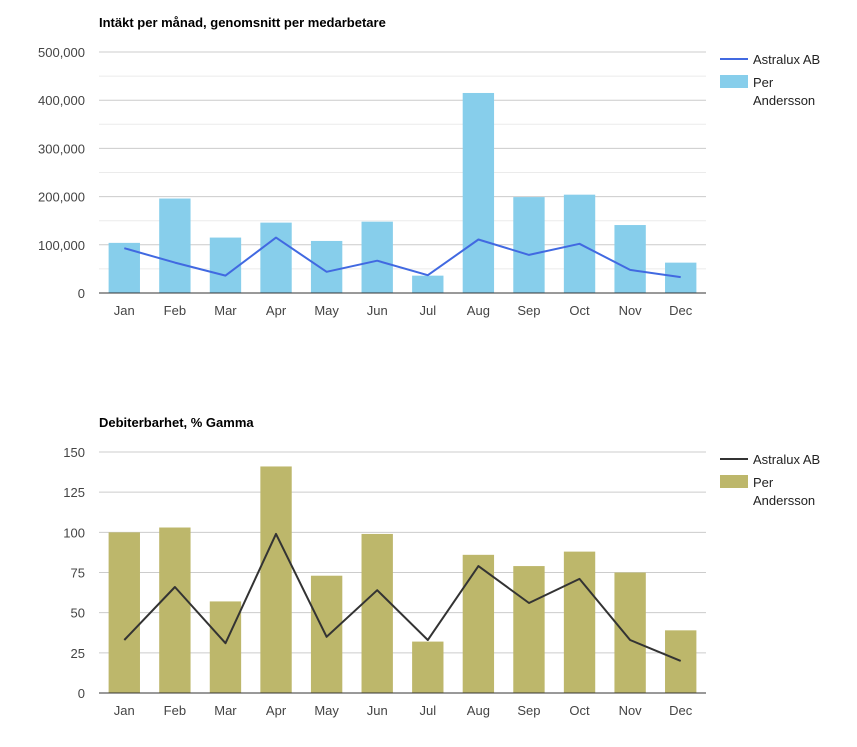  I want to click on y-tick-label: 150, so click(74, 452).